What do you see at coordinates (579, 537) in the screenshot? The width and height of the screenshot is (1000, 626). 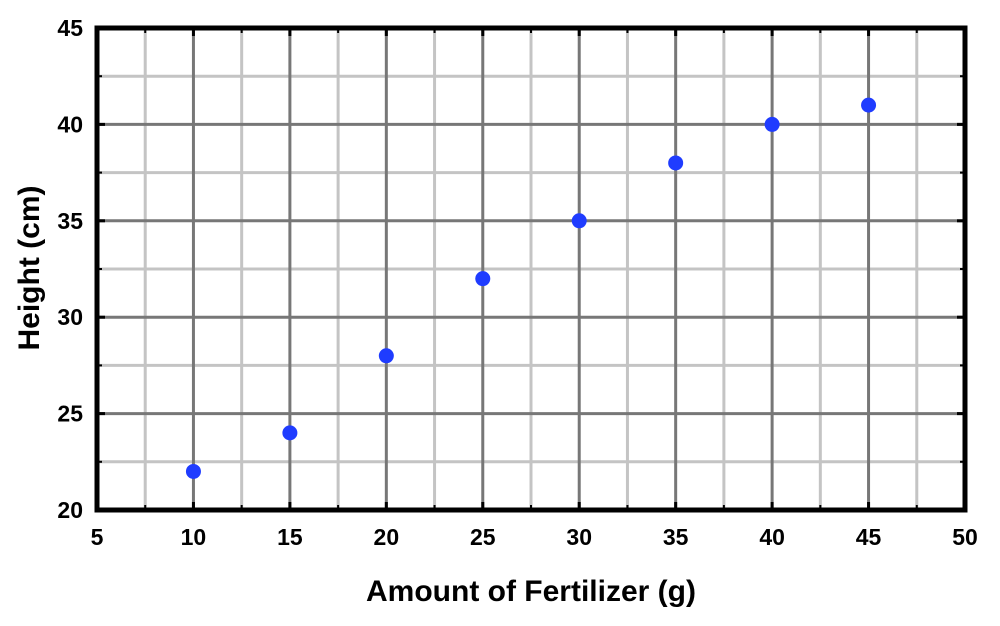 I see `x-tick-label: 30` at bounding box center [579, 537].